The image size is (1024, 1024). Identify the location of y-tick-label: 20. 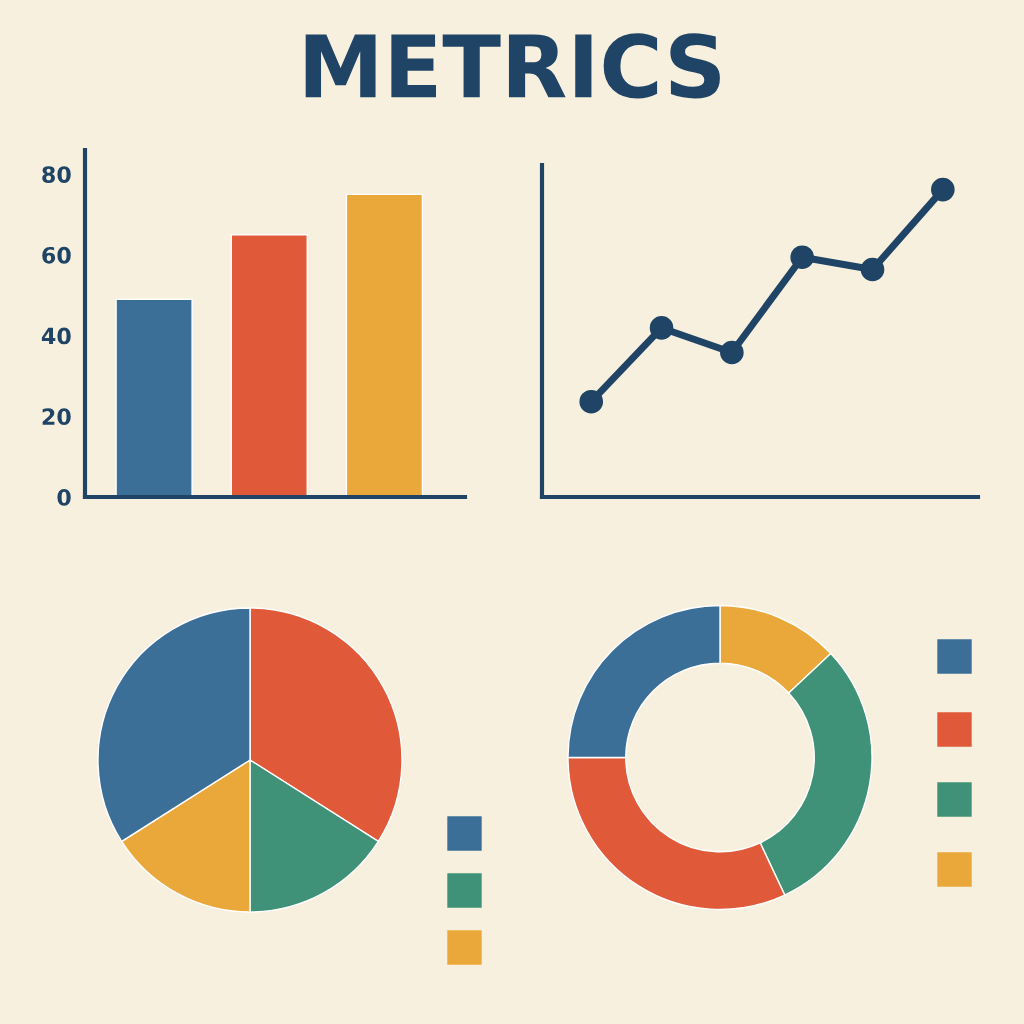
(56, 417).